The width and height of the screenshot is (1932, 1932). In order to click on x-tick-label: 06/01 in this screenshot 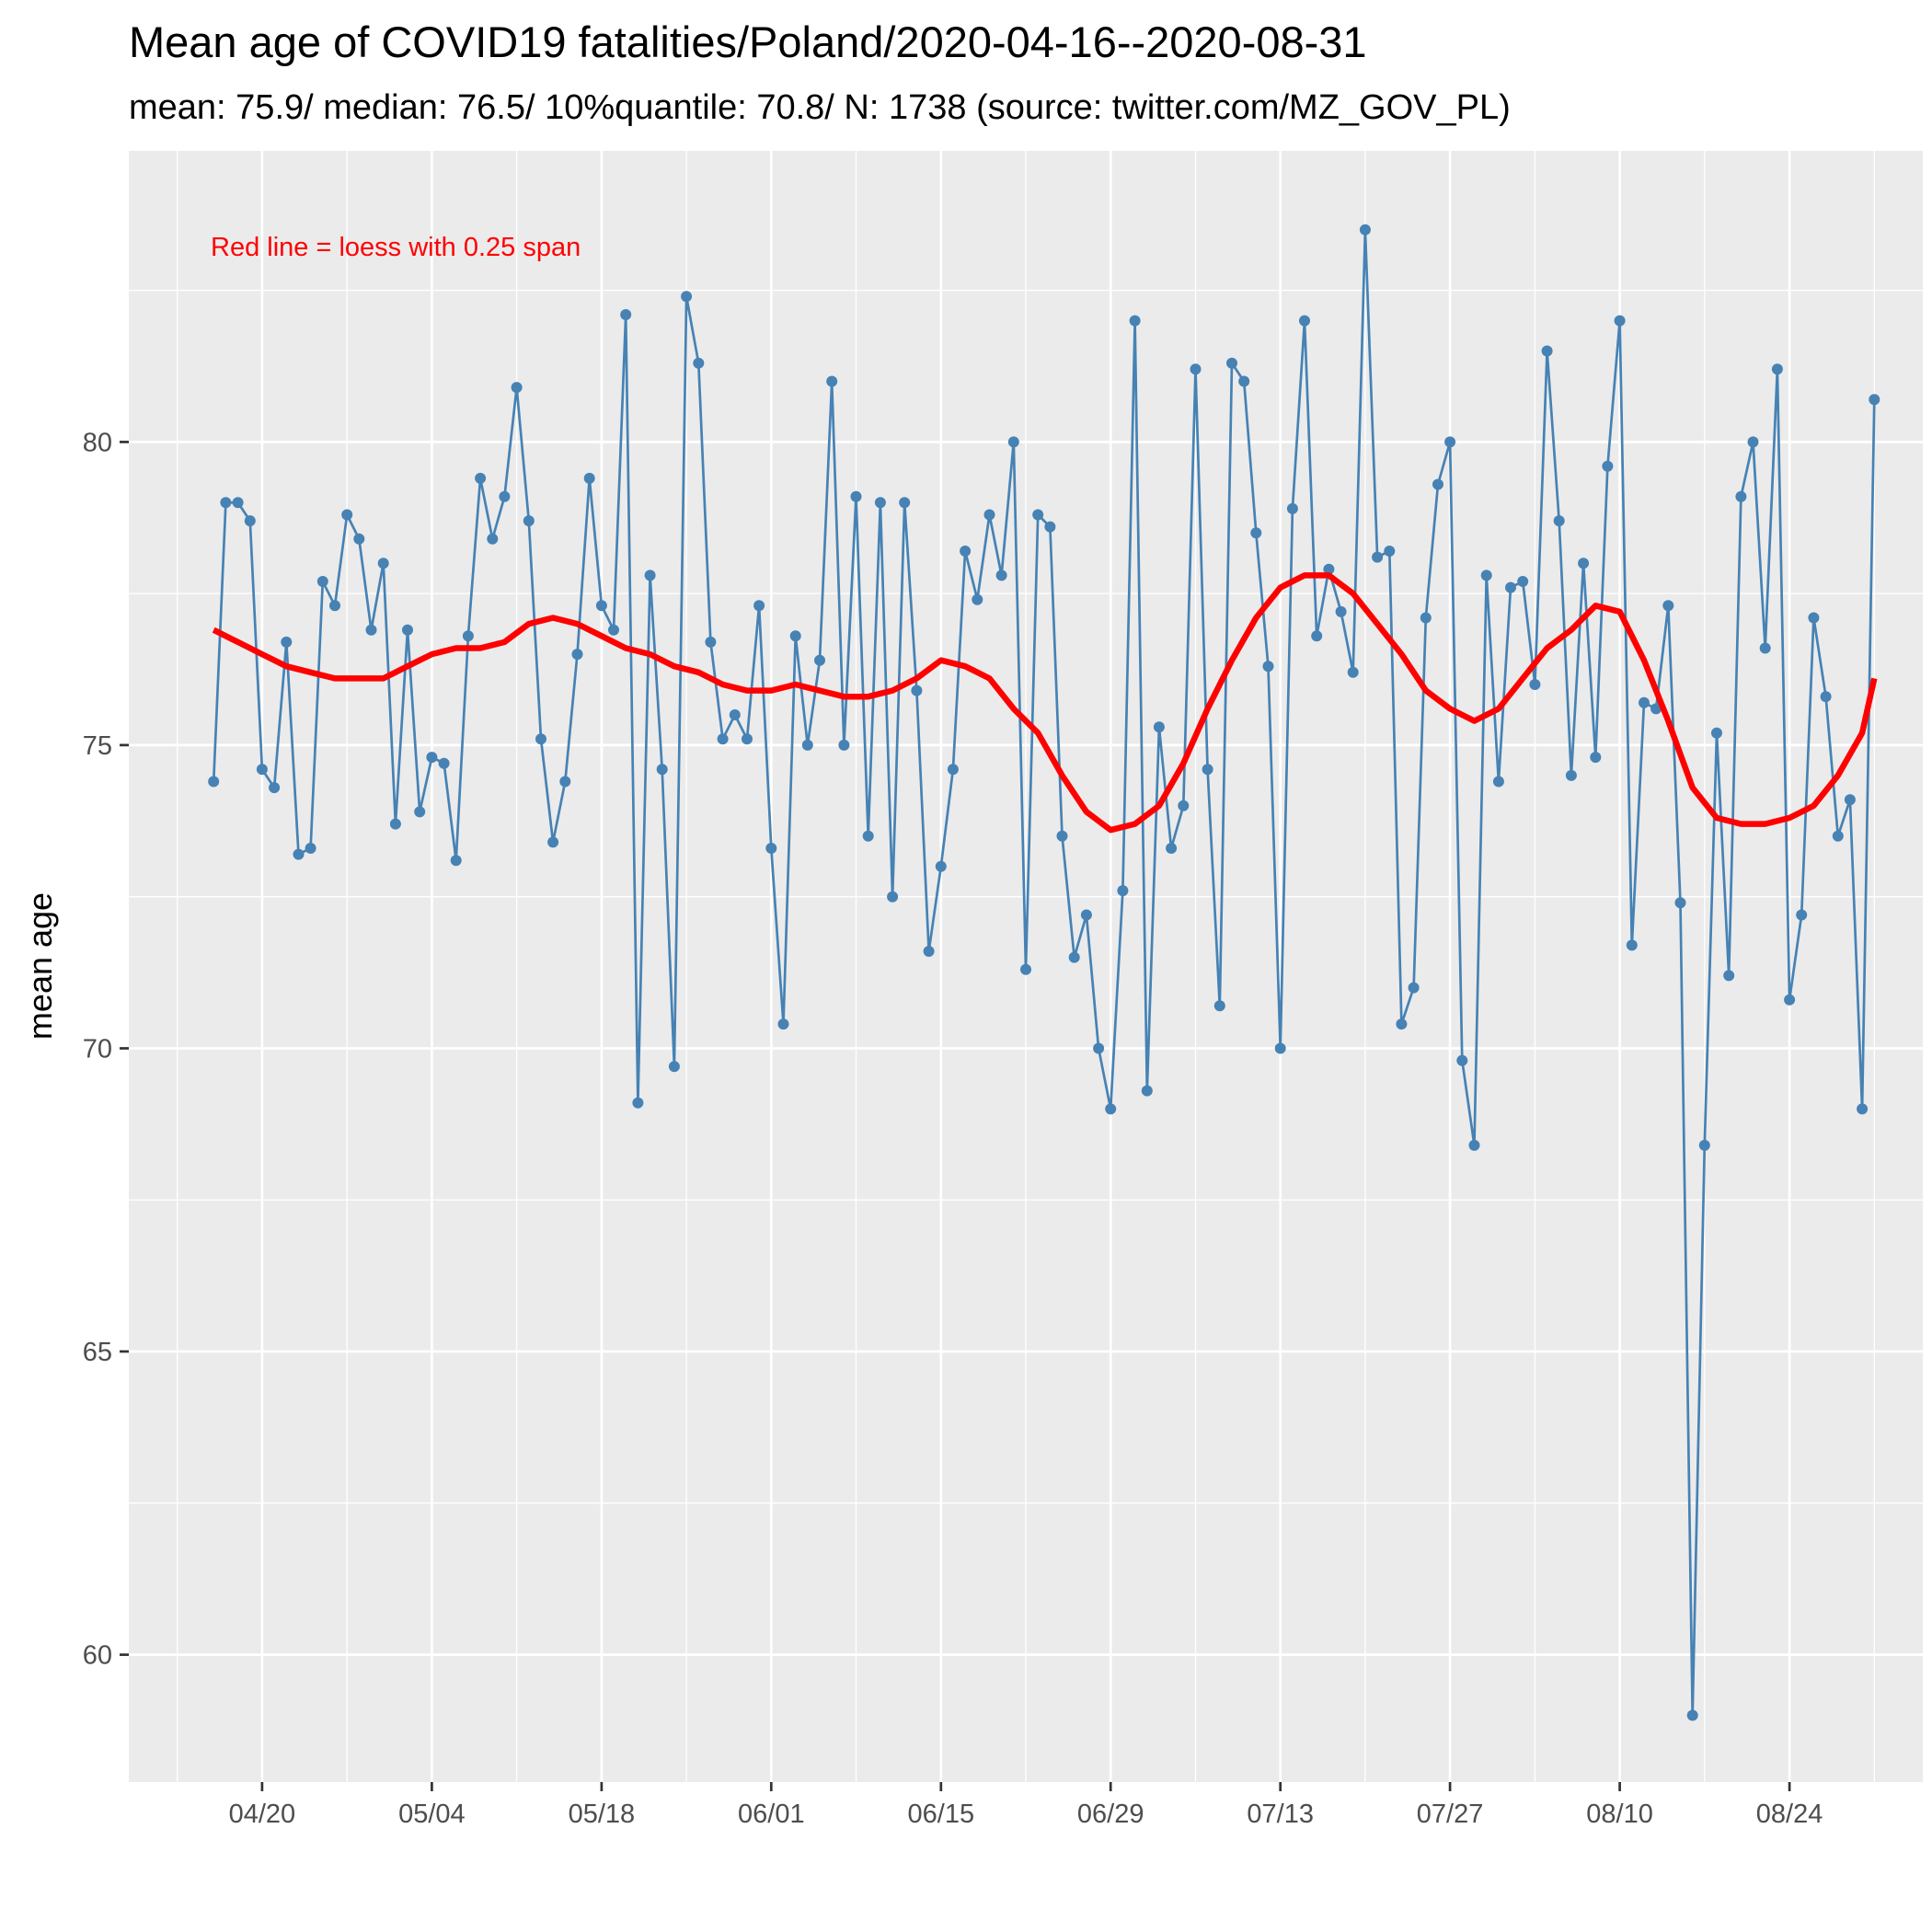, I will do `click(771, 1814)`.